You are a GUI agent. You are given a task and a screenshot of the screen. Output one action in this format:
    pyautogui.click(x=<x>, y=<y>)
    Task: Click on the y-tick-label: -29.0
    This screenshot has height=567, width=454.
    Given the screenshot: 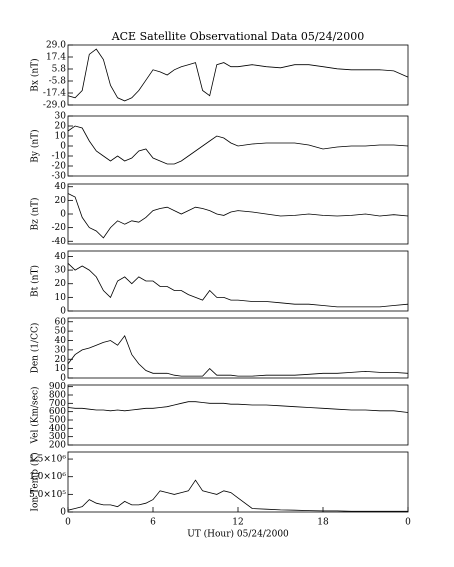 What is the action you would take?
    pyautogui.click(x=54, y=106)
    